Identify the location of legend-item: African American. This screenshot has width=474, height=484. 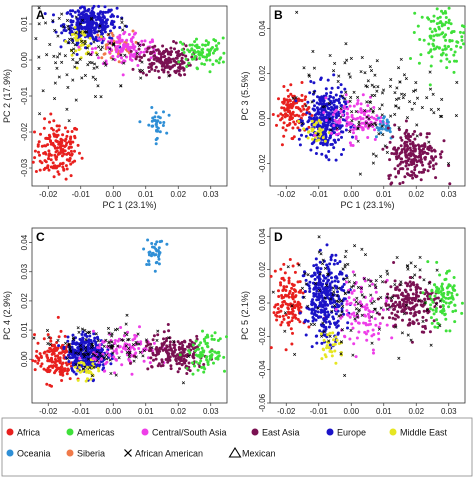
(163, 454).